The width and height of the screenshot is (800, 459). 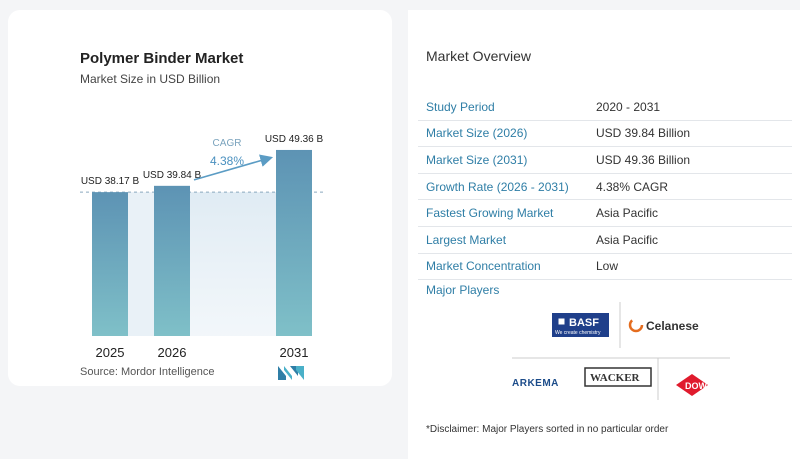 I want to click on arkema-logo: ARKEMA, so click(x=535, y=383).